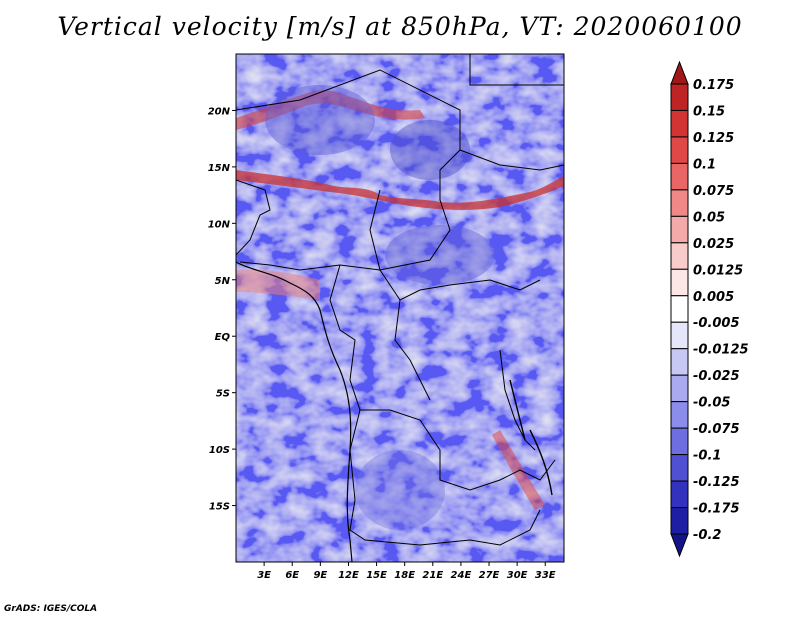 The width and height of the screenshot is (800, 618). What do you see at coordinates (709, 217) in the screenshot?
I see `colorbar-label: 0.05` at bounding box center [709, 217].